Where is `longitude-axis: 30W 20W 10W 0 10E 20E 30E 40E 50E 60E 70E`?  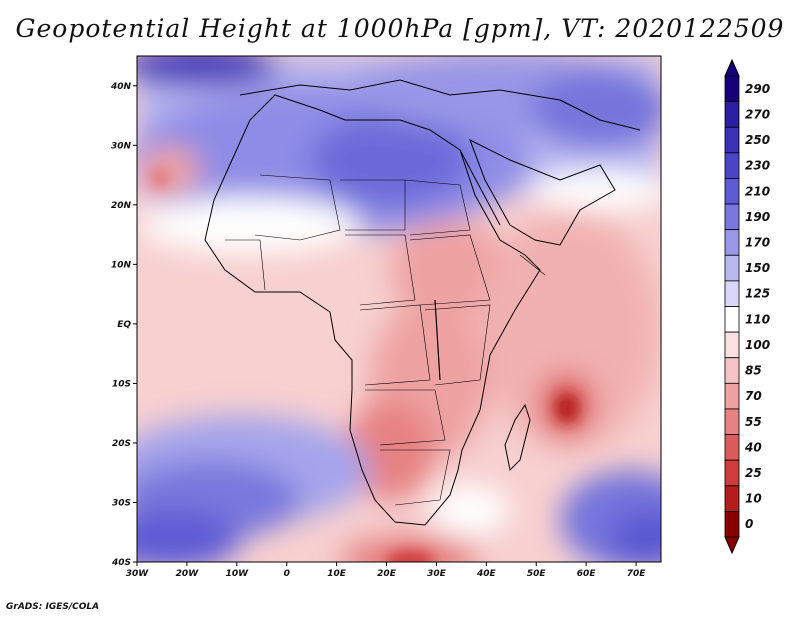 longitude-axis: 30W 20W 10W 0 10E 20E 30E 40E 50E 60E 70E is located at coordinates (386, 570).